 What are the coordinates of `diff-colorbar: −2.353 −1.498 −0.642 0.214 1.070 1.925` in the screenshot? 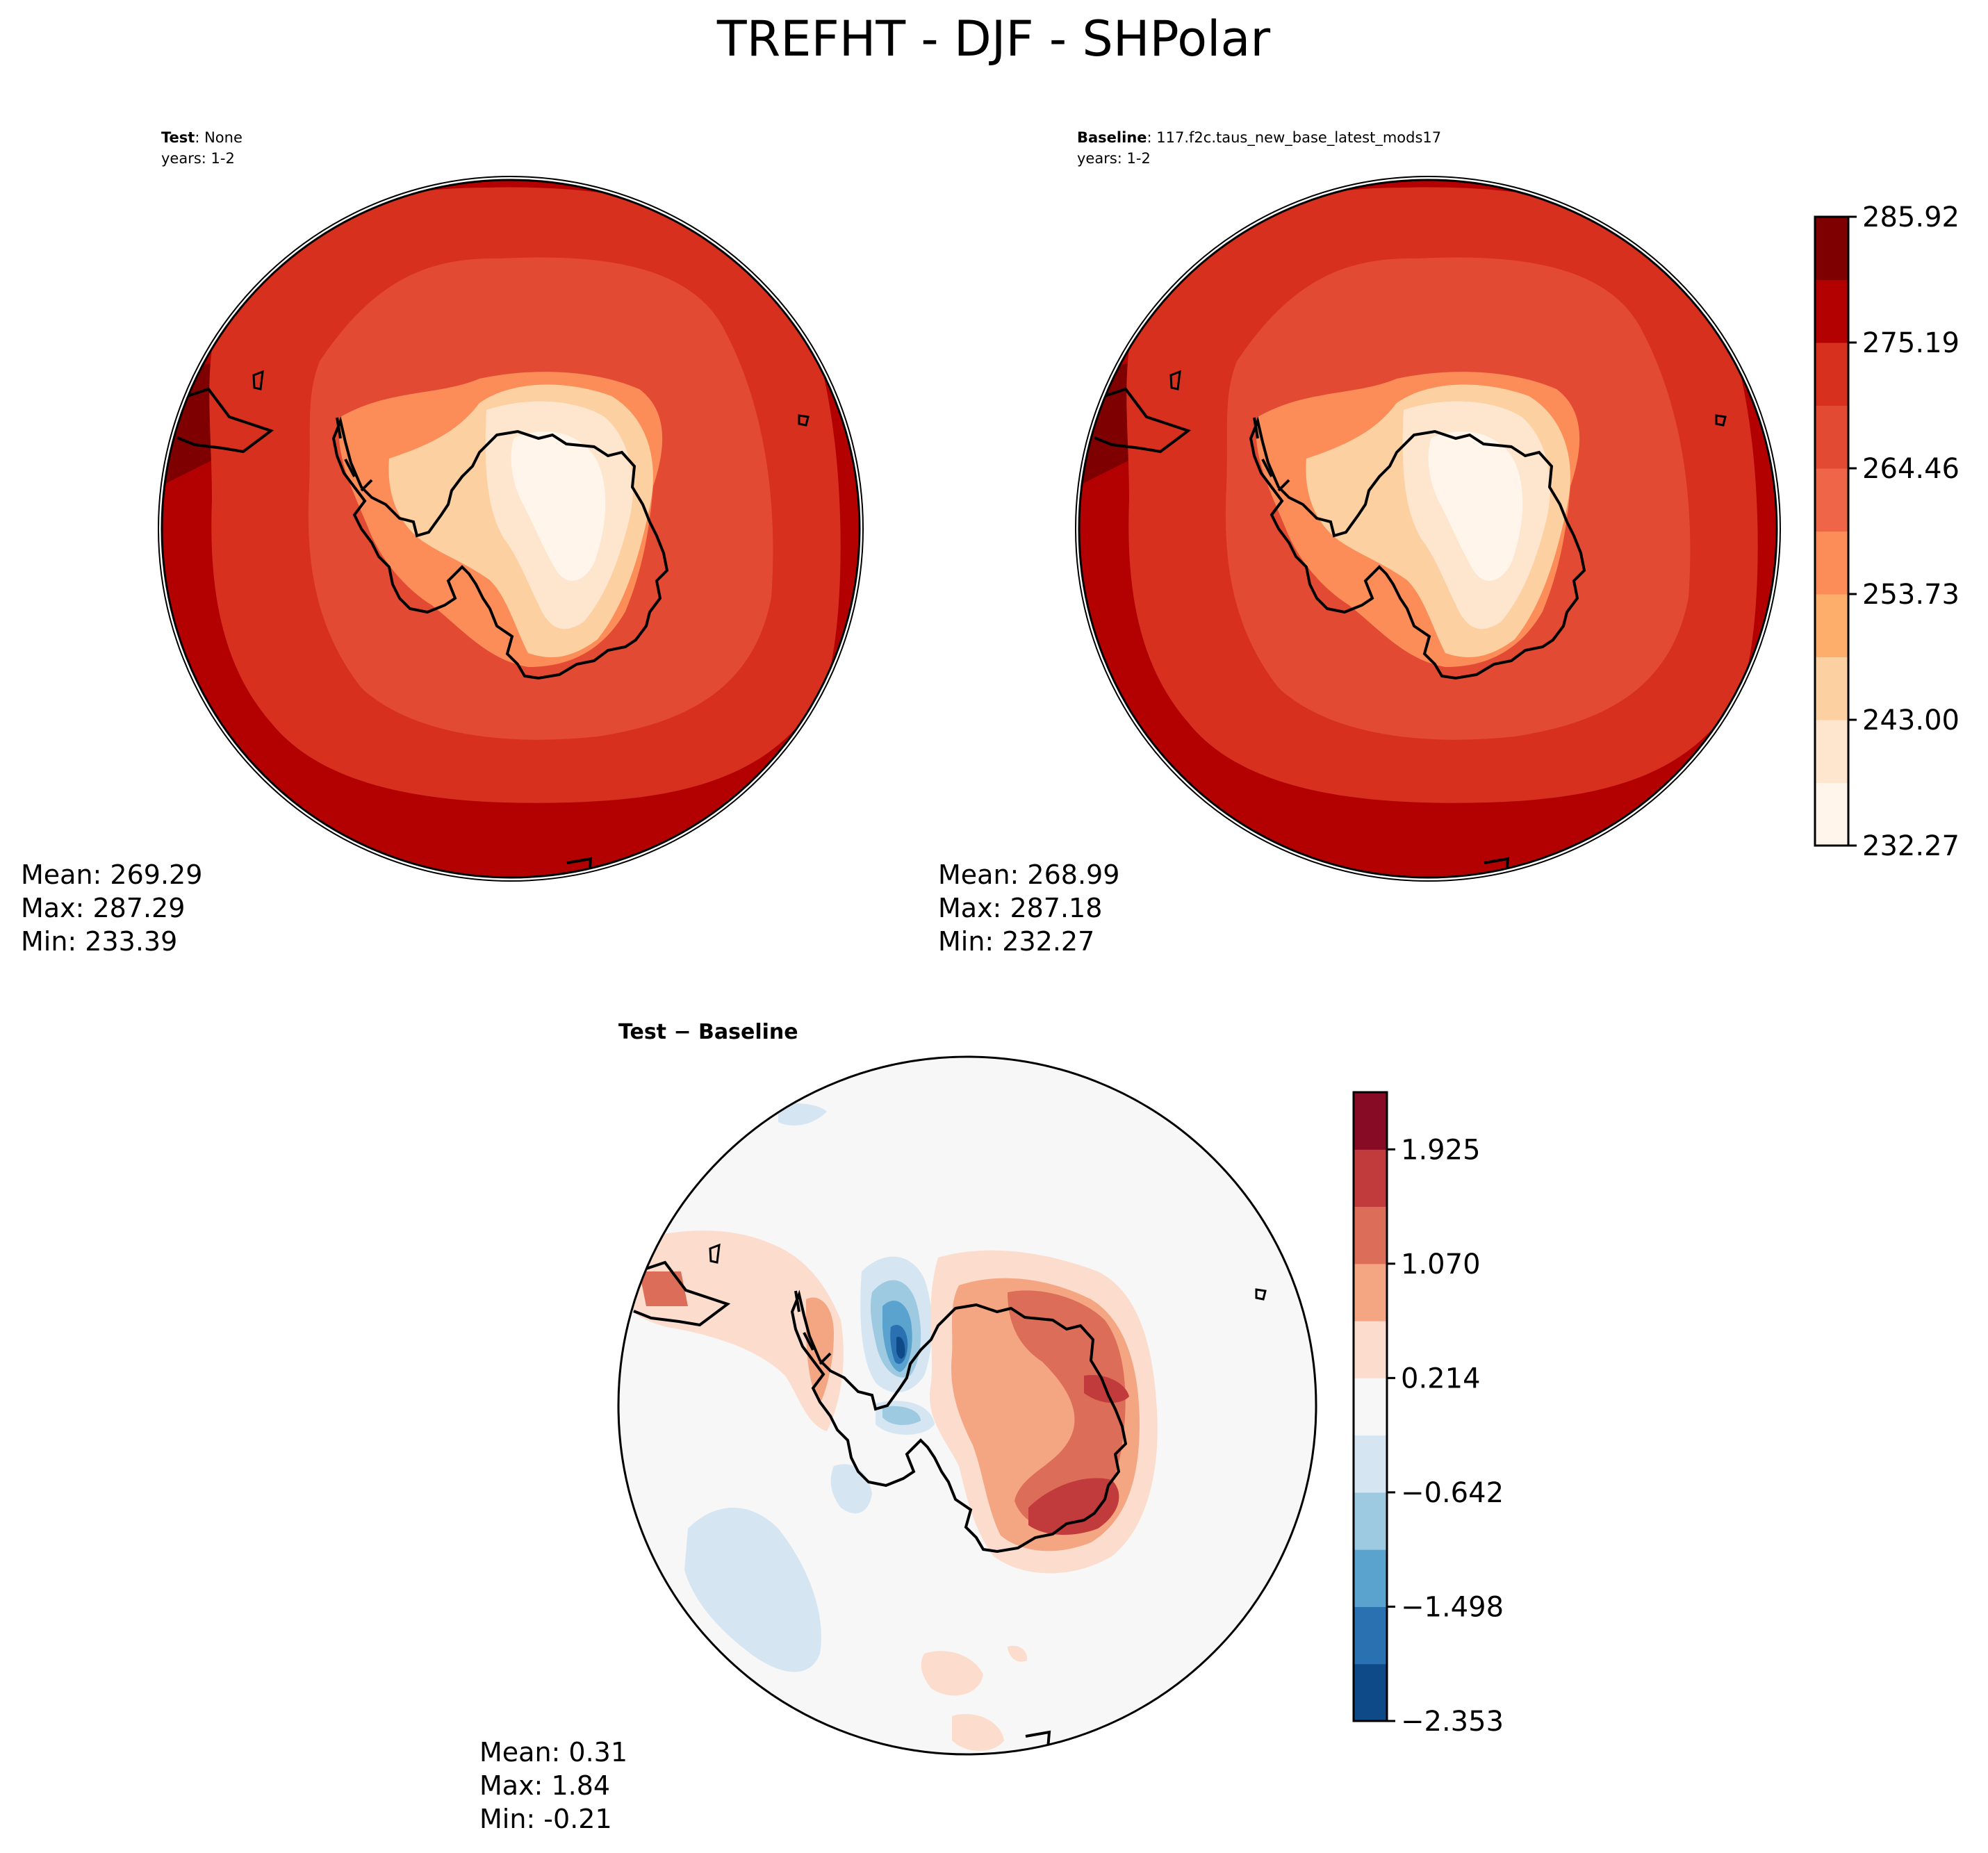 It's located at (1428, 1414).